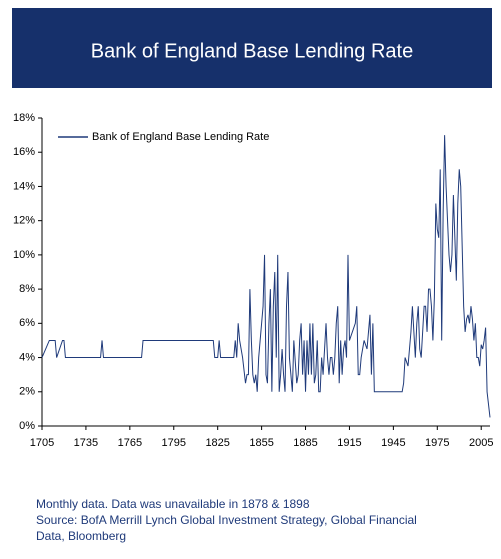 The width and height of the screenshot is (501, 559). What do you see at coordinates (81, 536) in the screenshot?
I see `note: Data, Bloomberg` at bounding box center [81, 536].